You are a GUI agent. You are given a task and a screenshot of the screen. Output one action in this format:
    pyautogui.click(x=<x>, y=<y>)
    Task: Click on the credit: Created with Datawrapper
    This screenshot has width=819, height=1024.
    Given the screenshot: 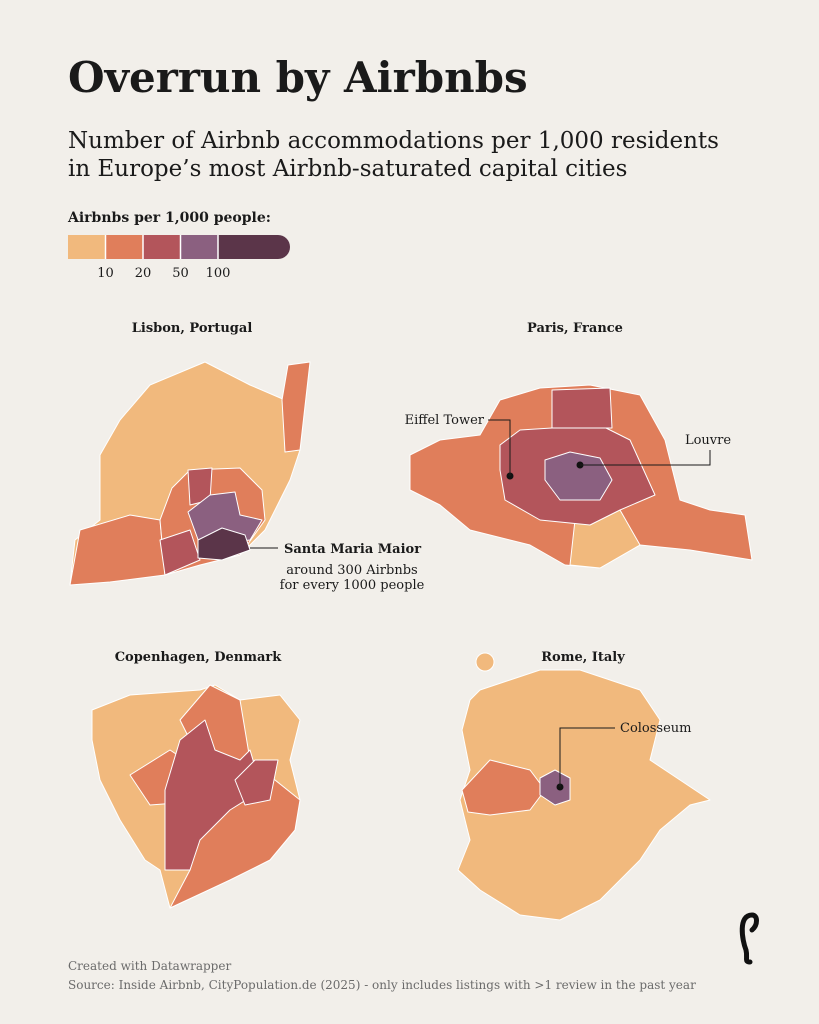 What is the action you would take?
    pyautogui.click(x=149, y=966)
    